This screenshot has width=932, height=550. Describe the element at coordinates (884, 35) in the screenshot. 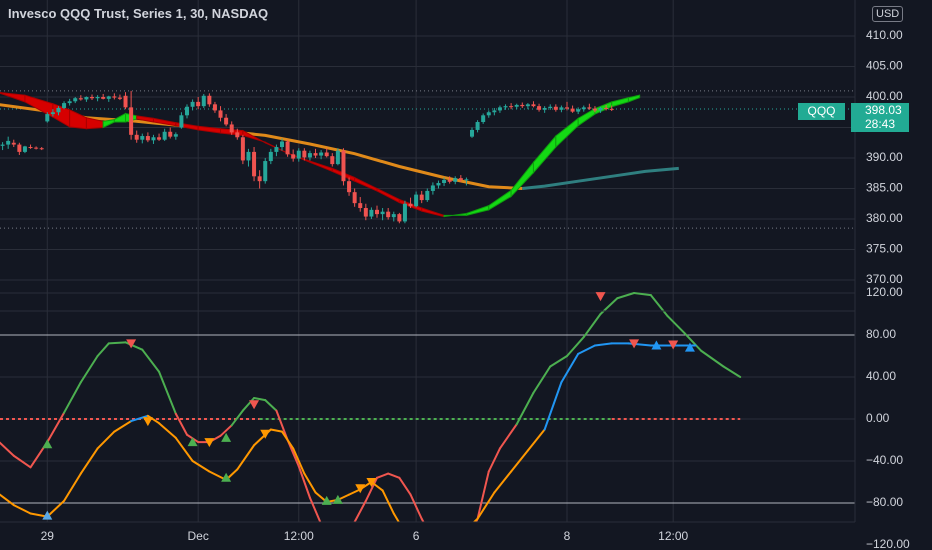

I see `price-tick-label-0: 410.00` at that location.